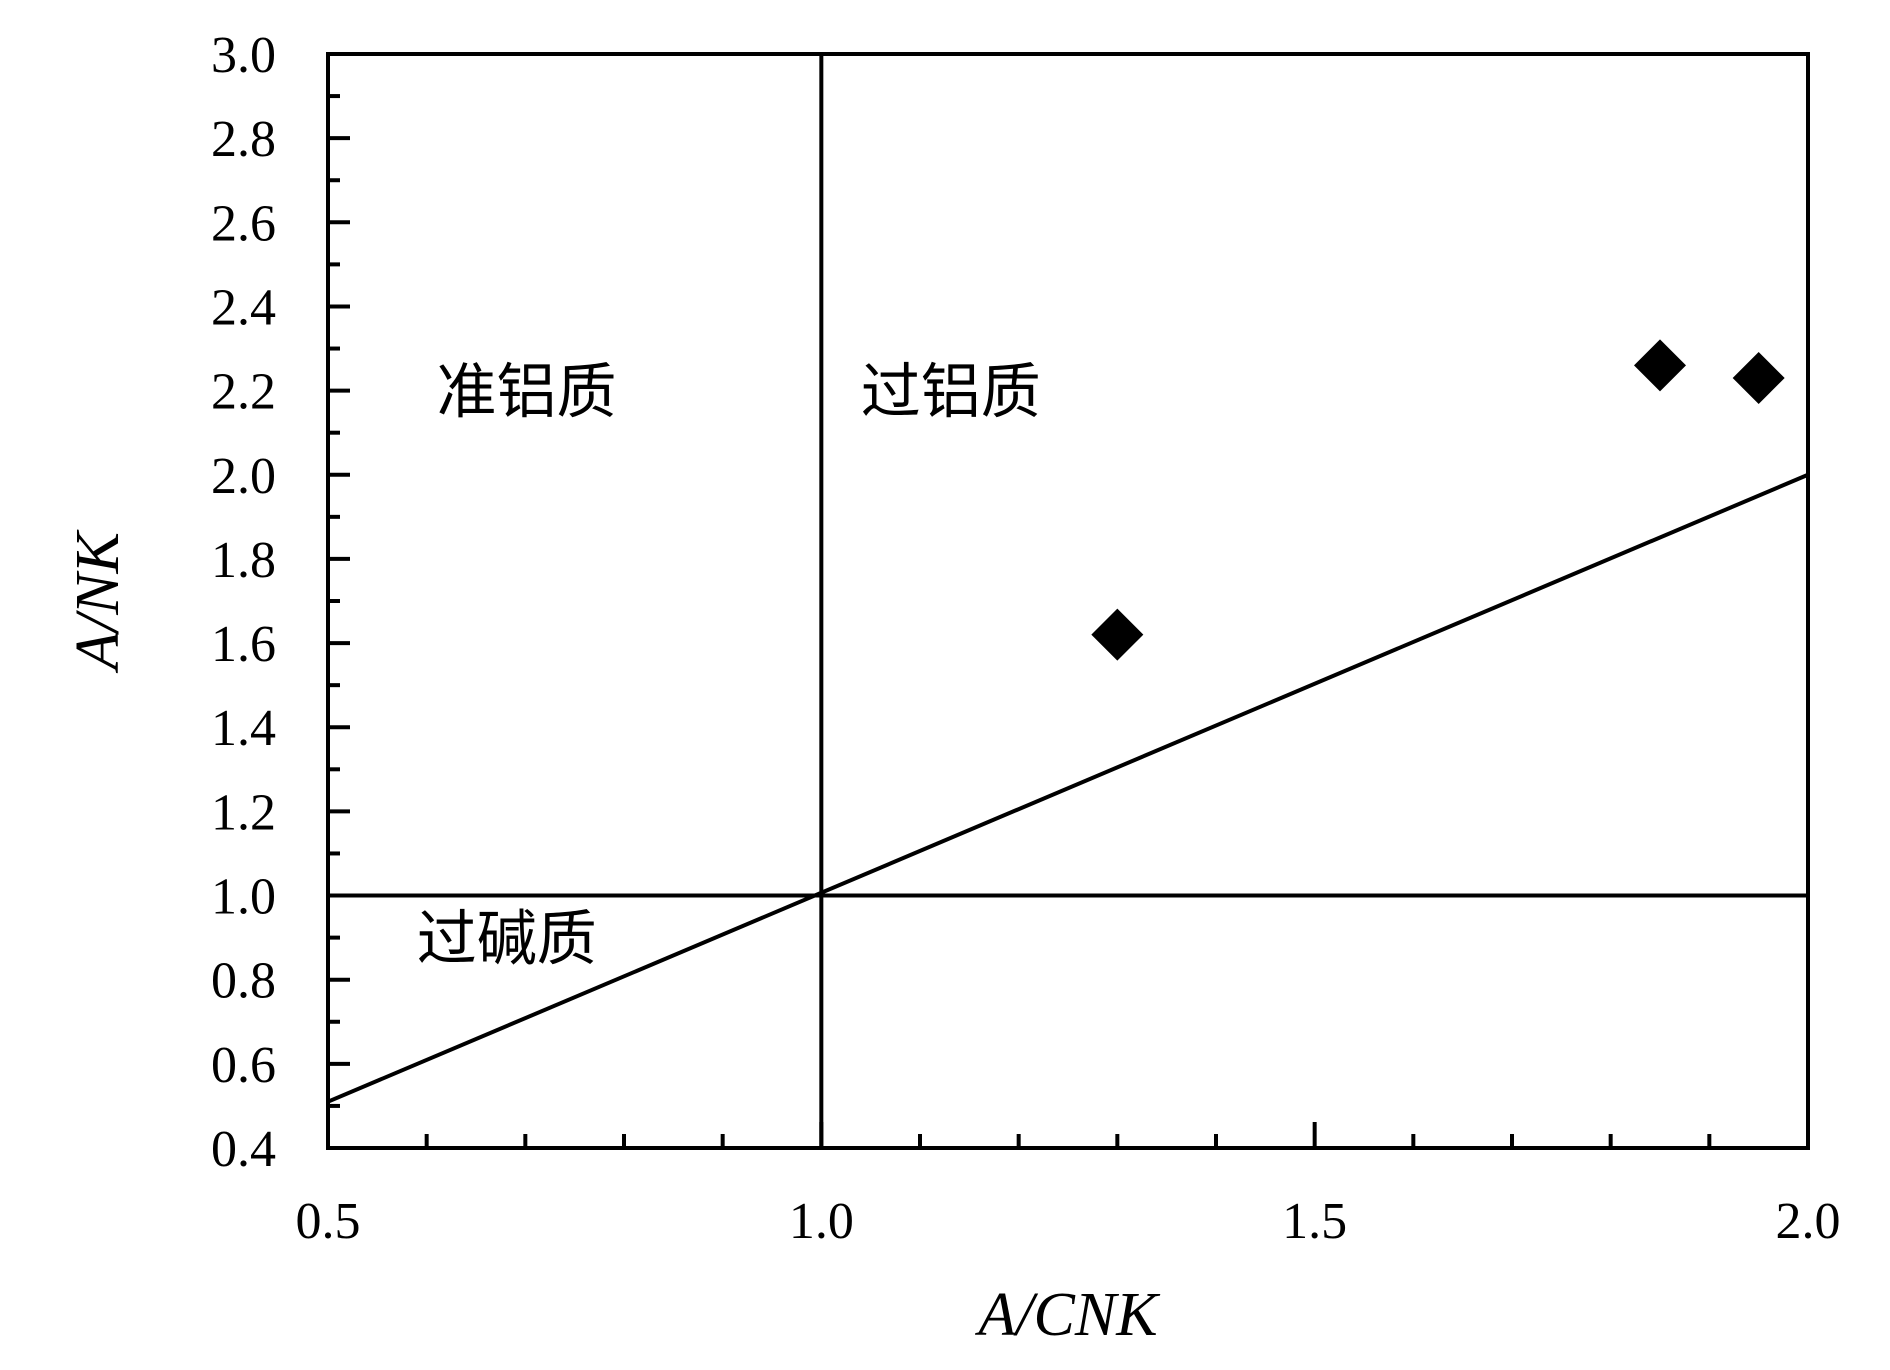  I want to click on y-tick-label: 1.8, so click(243, 560).